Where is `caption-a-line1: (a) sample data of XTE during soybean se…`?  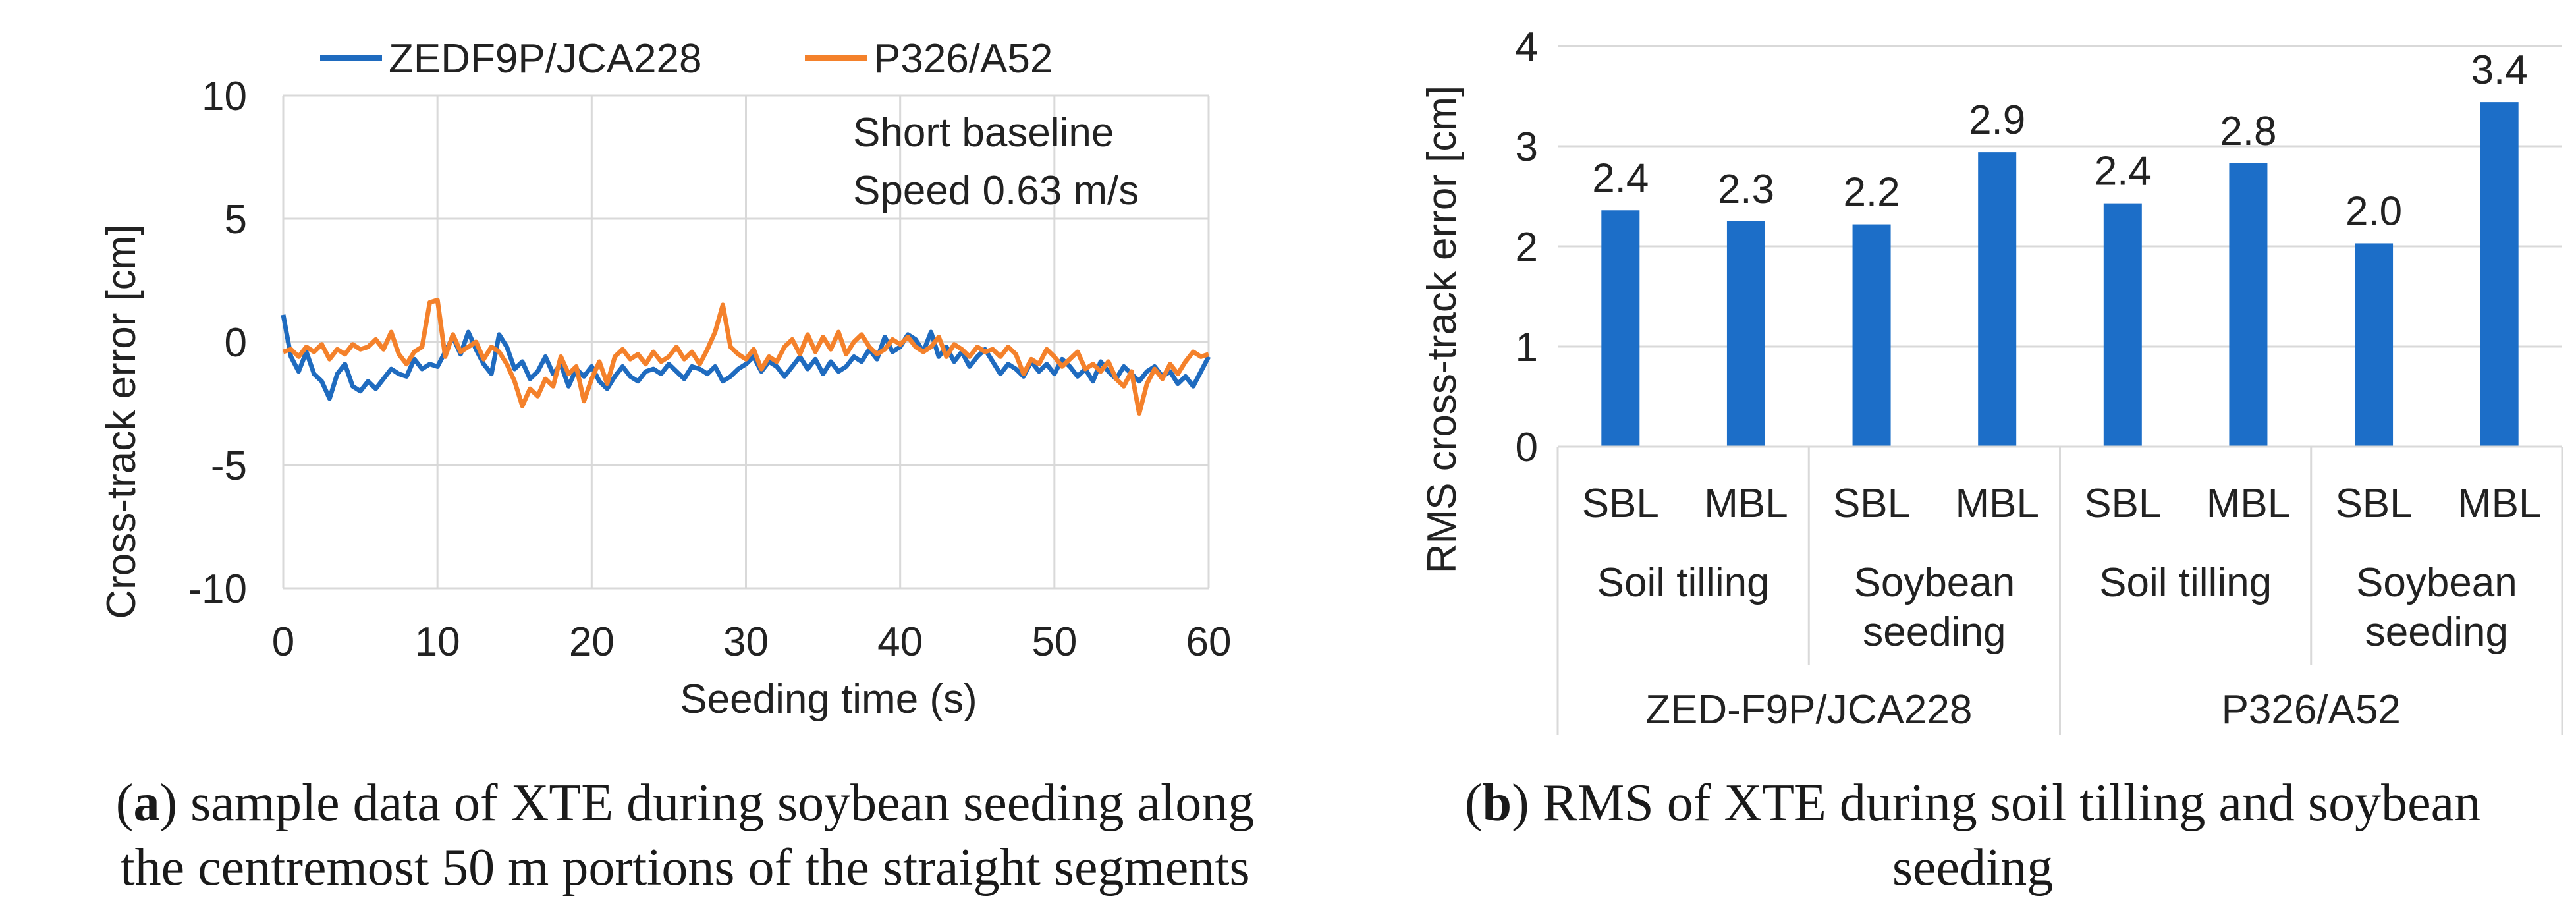 caption-a-line1: (a) sample data of XTE during soybean se… is located at coordinates (685, 803).